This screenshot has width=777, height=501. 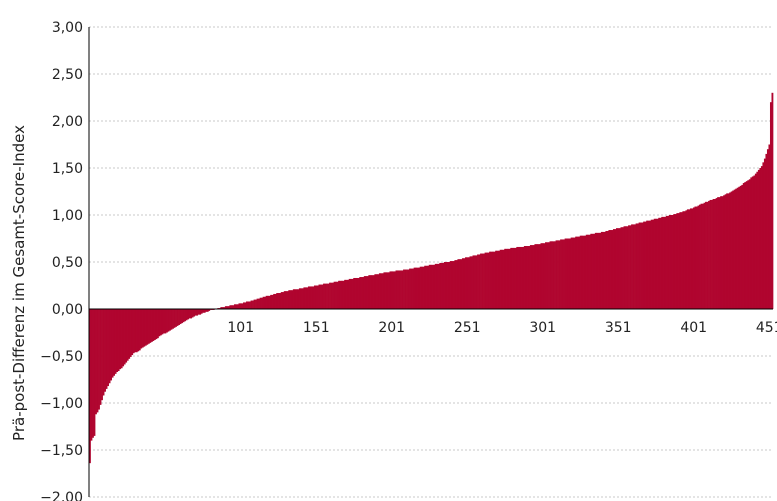 I want to click on x-tick-label: 251, so click(x=467, y=328).